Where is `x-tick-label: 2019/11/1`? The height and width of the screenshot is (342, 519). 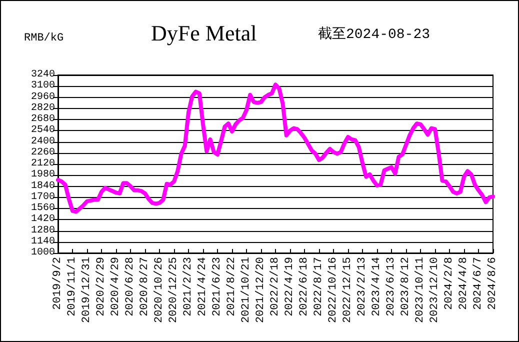
x-tick-label: 2019/11/1 is located at coordinates (72, 286).